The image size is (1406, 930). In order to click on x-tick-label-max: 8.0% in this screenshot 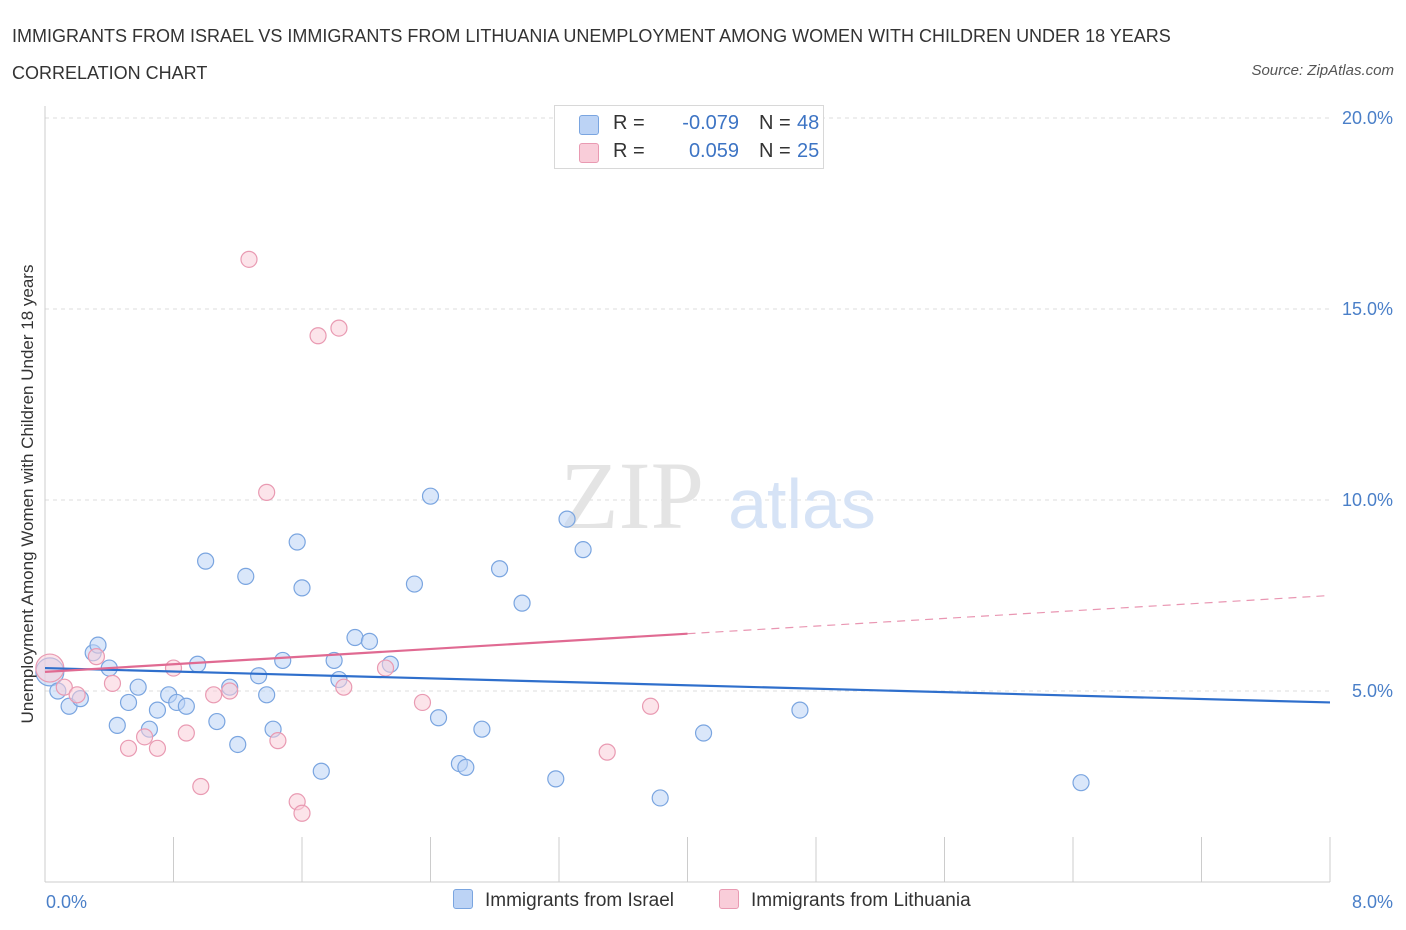, I will do `click(1372, 902)`.